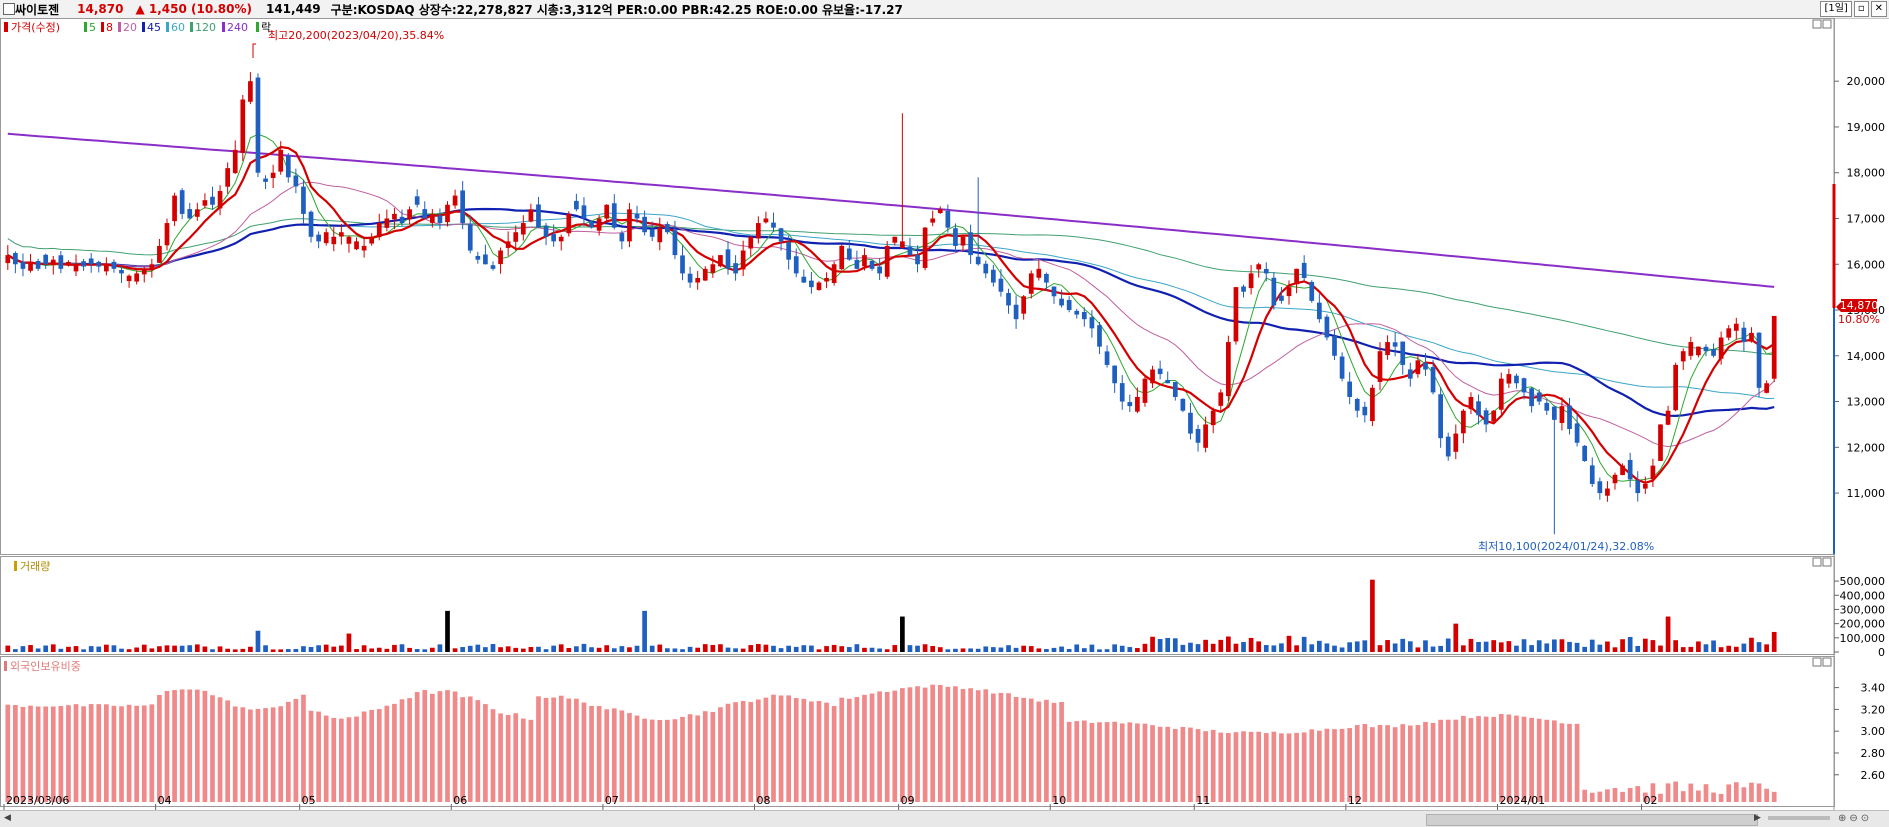 The height and width of the screenshot is (827, 1889). I want to click on chart-scrollbar: ◀ ▶ ⊕ ⊖ ⊙, so click(944, 818).